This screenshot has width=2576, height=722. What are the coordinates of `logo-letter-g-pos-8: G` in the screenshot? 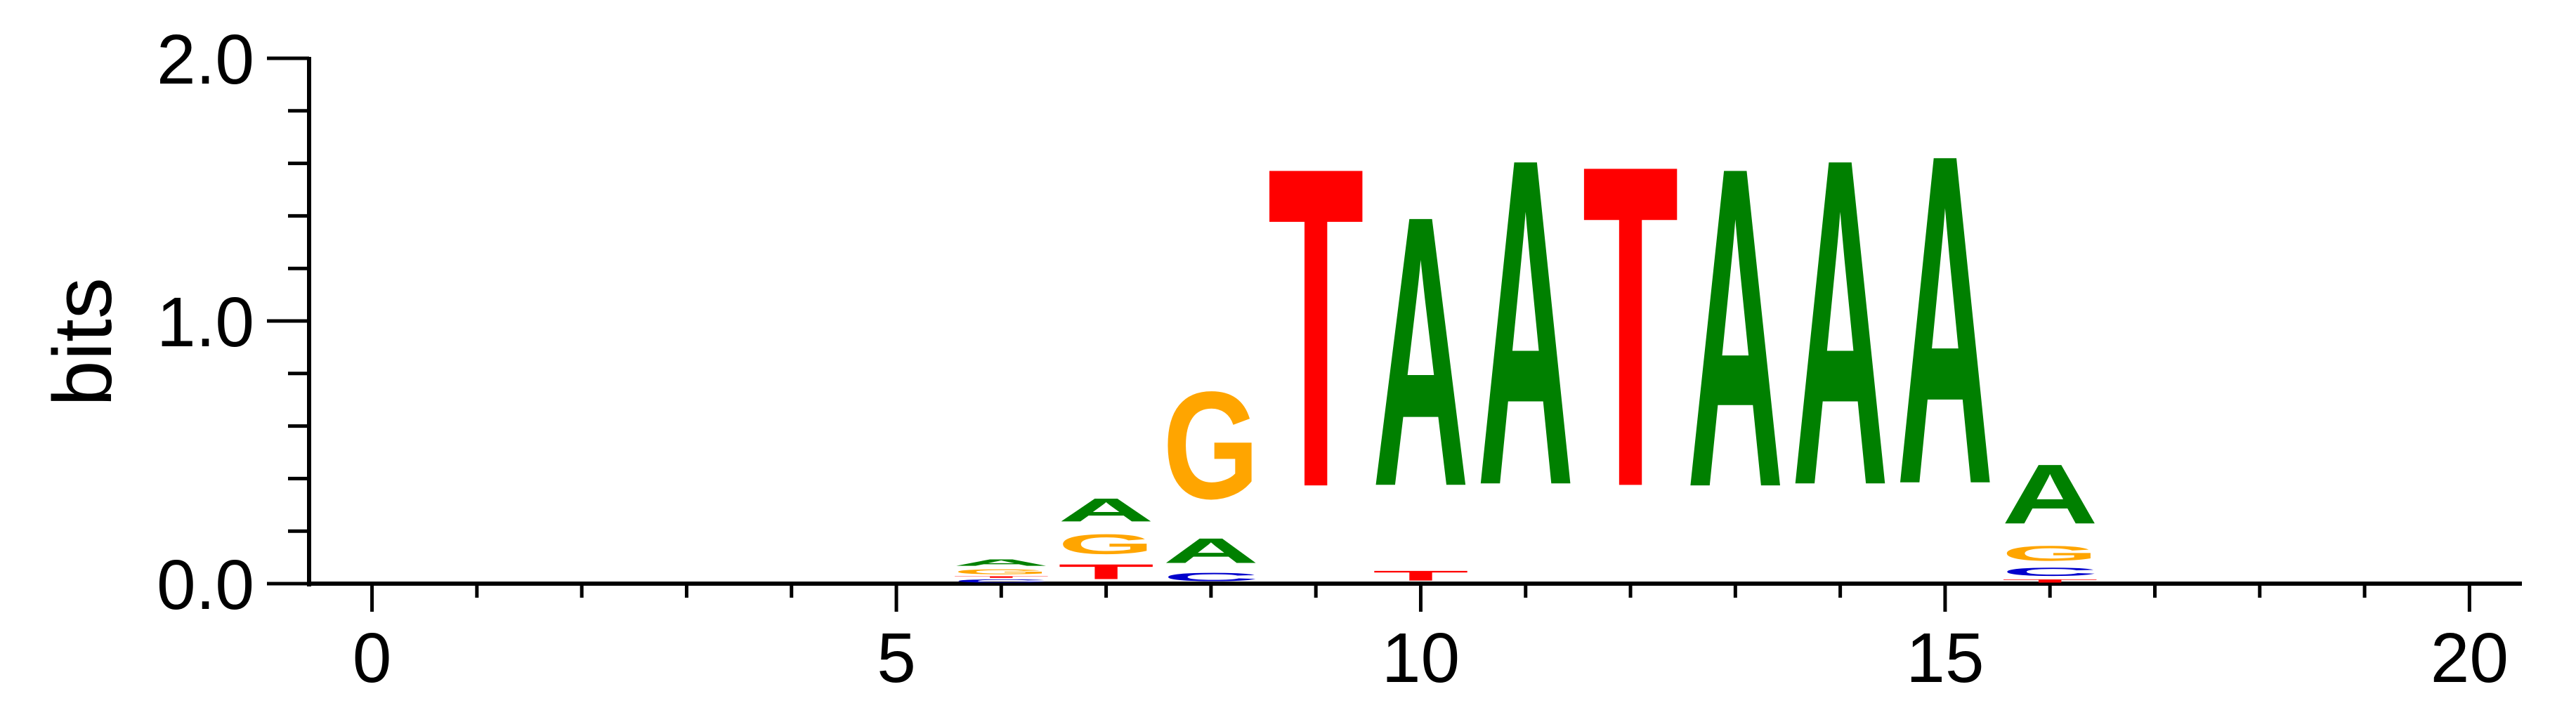 It's located at (1211, 446).